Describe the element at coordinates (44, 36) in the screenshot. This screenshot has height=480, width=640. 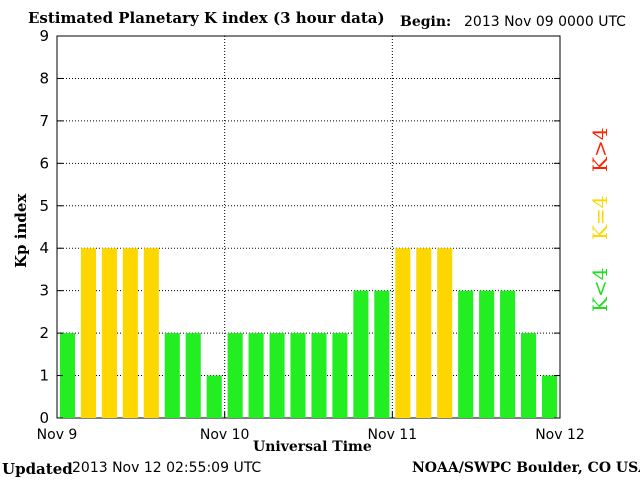
I see `y-tick-label: 9` at that location.